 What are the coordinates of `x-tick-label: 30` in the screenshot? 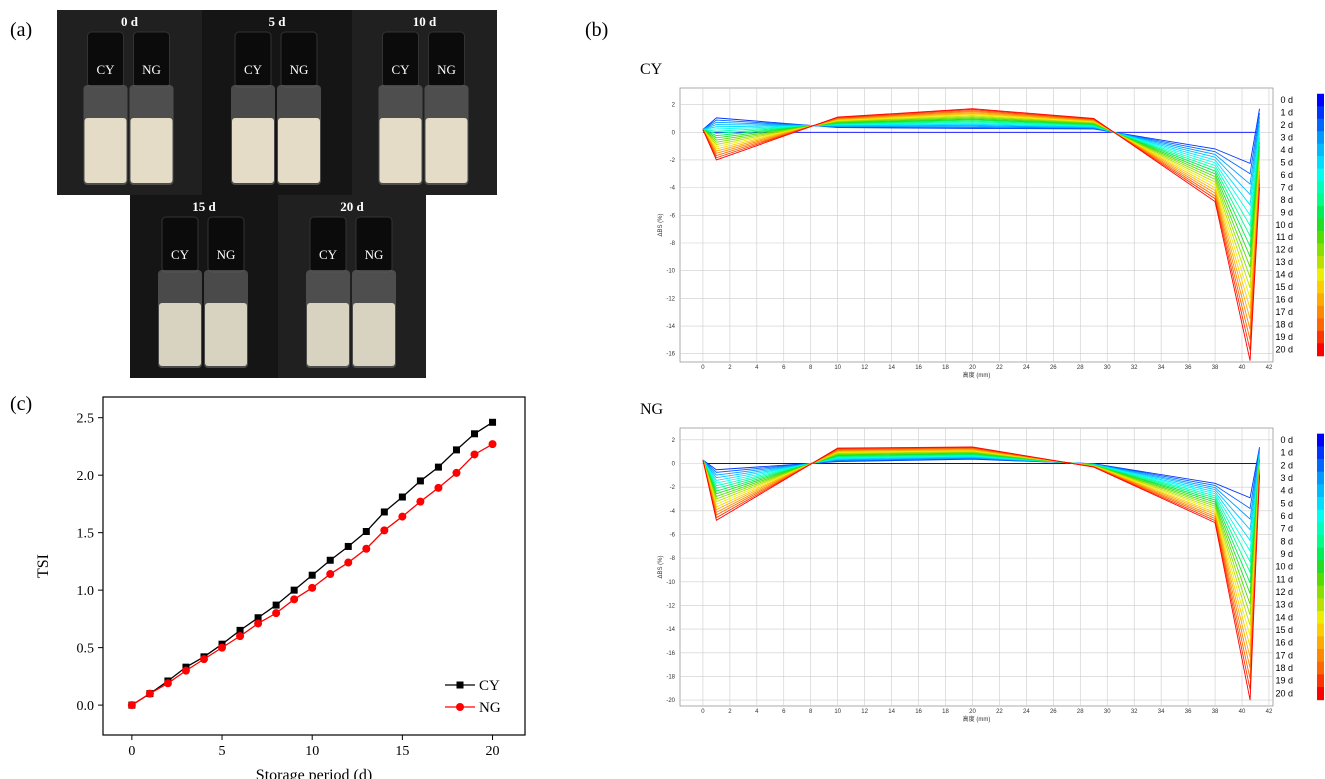 It's located at (1107, 368).